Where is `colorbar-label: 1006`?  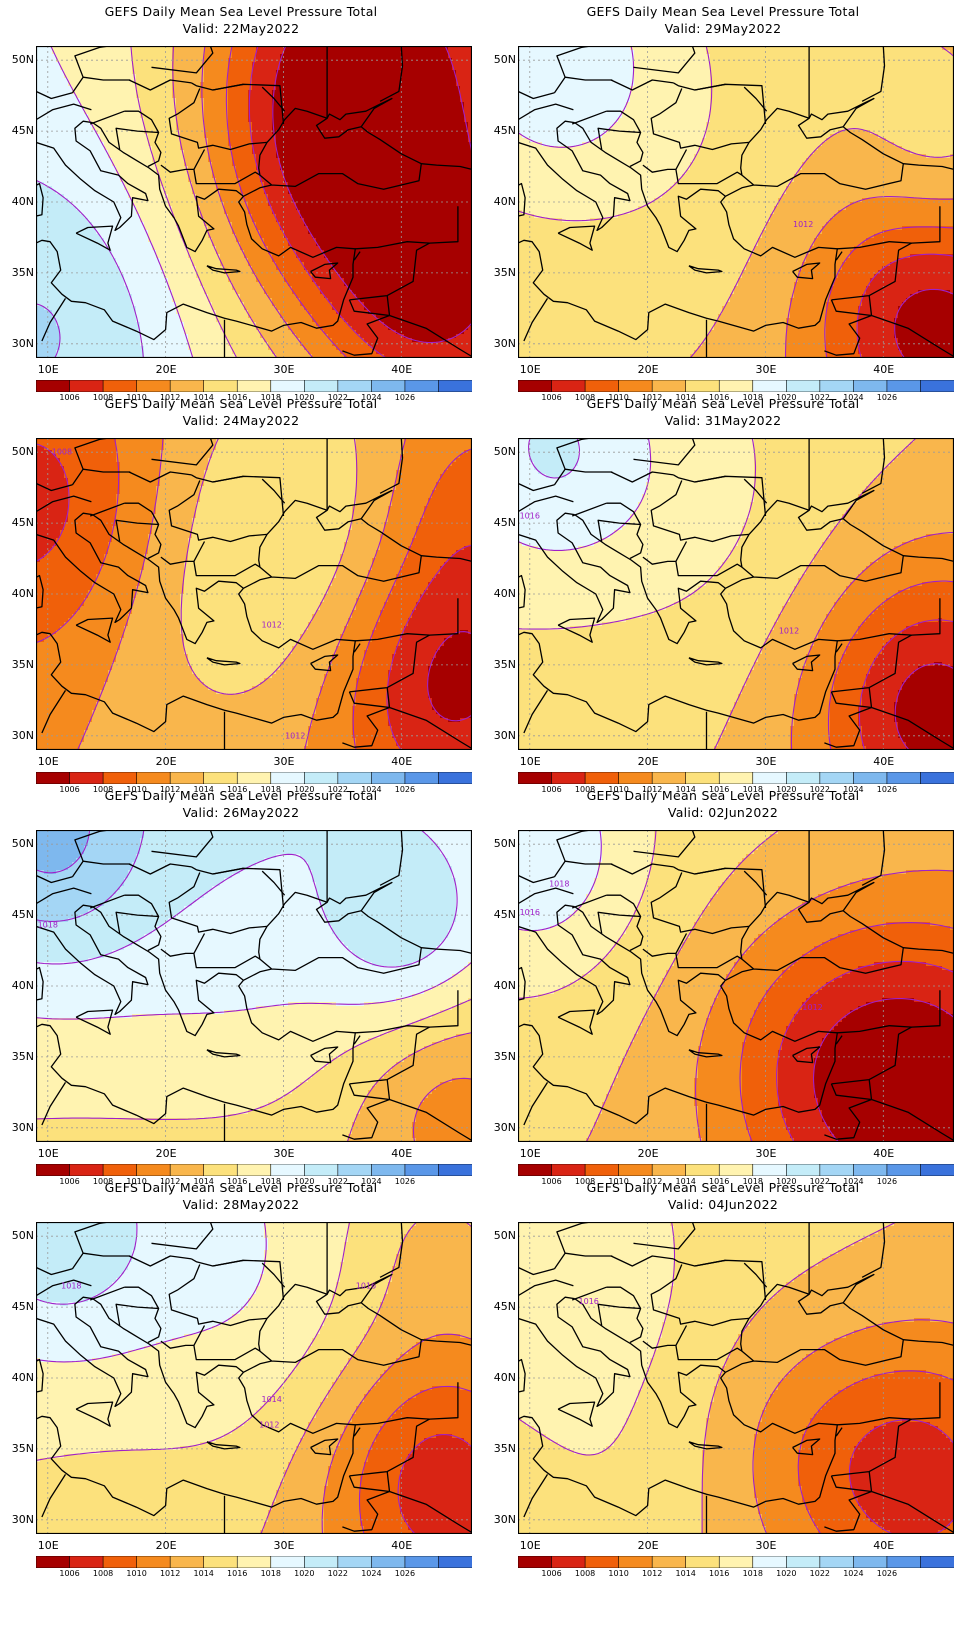
colorbar-label: 1006 is located at coordinates (551, 397).